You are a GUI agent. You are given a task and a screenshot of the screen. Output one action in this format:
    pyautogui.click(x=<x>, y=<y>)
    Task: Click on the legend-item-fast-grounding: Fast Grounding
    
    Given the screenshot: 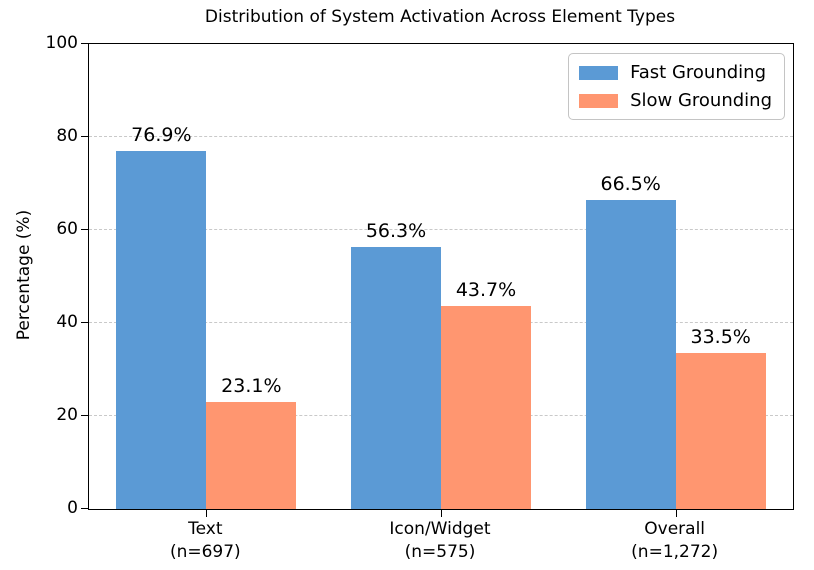 What is the action you would take?
    pyautogui.click(x=675, y=72)
    